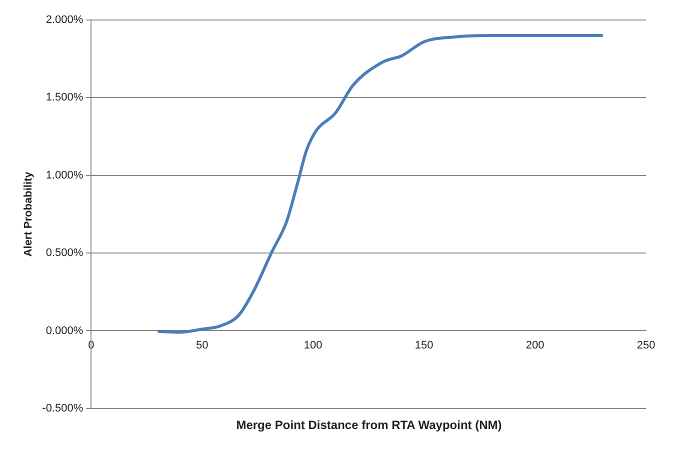  Describe the element at coordinates (369, 425) in the screenshot. I see `x-axis-title: Merge Point Distance from RTA Waypoint (NM)` at that location.